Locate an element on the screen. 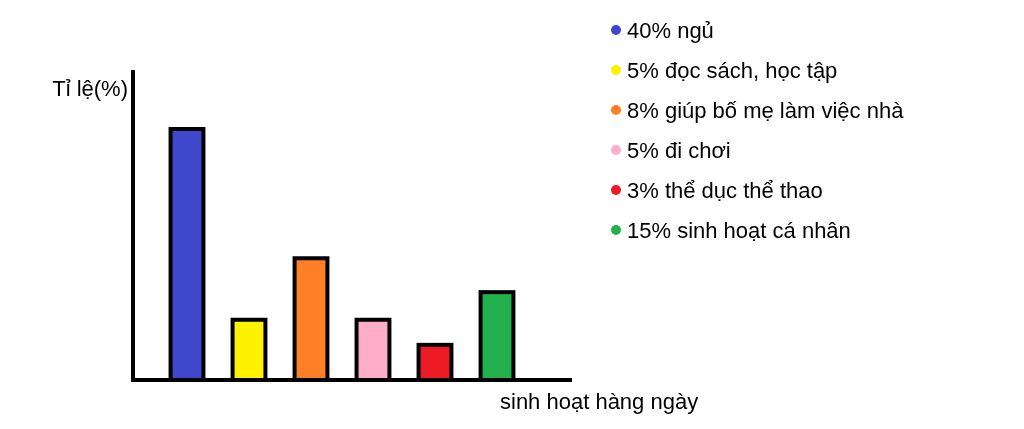 The image size is (1024, 429). legend-label: 3% thể dục thể thao is located at coordinates (725, 190).